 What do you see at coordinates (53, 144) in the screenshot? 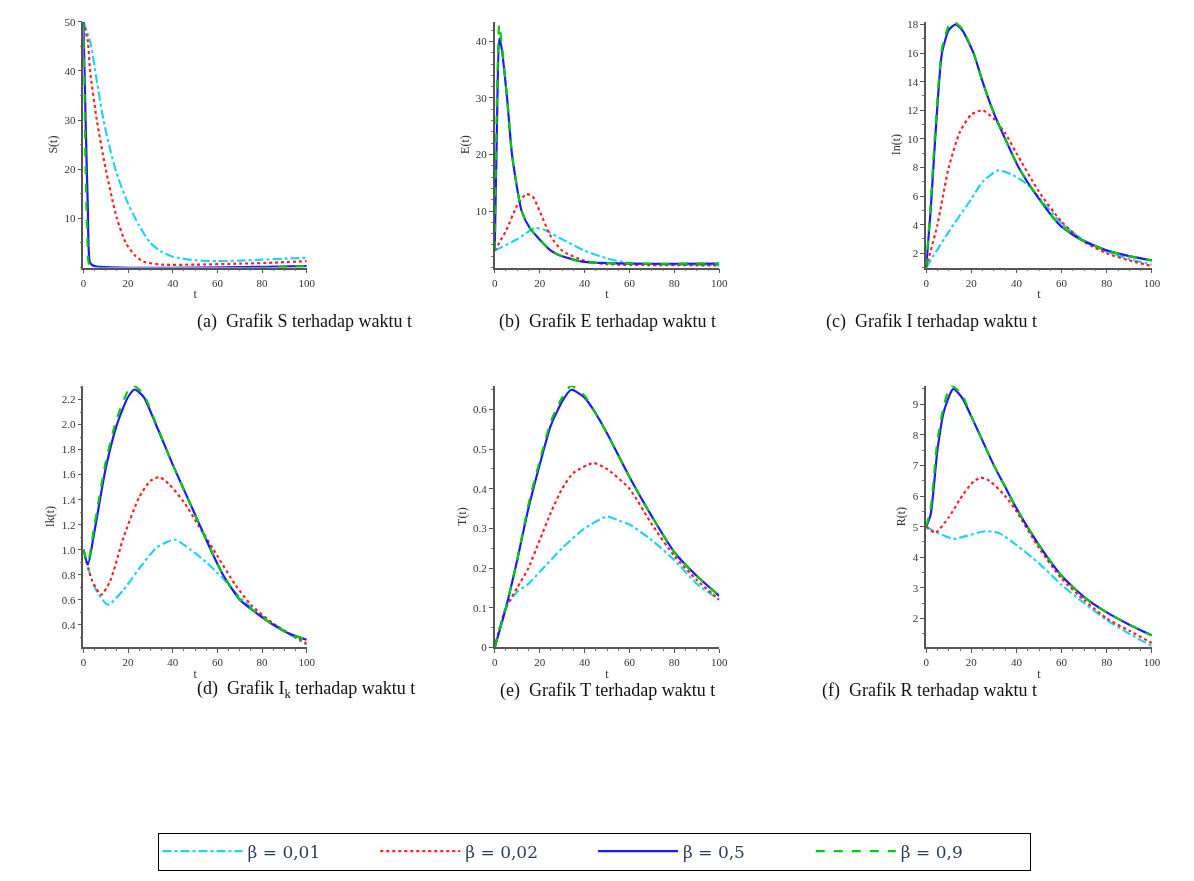
I see `y-axis-title: S(t)` at bounding box center [53, 144].